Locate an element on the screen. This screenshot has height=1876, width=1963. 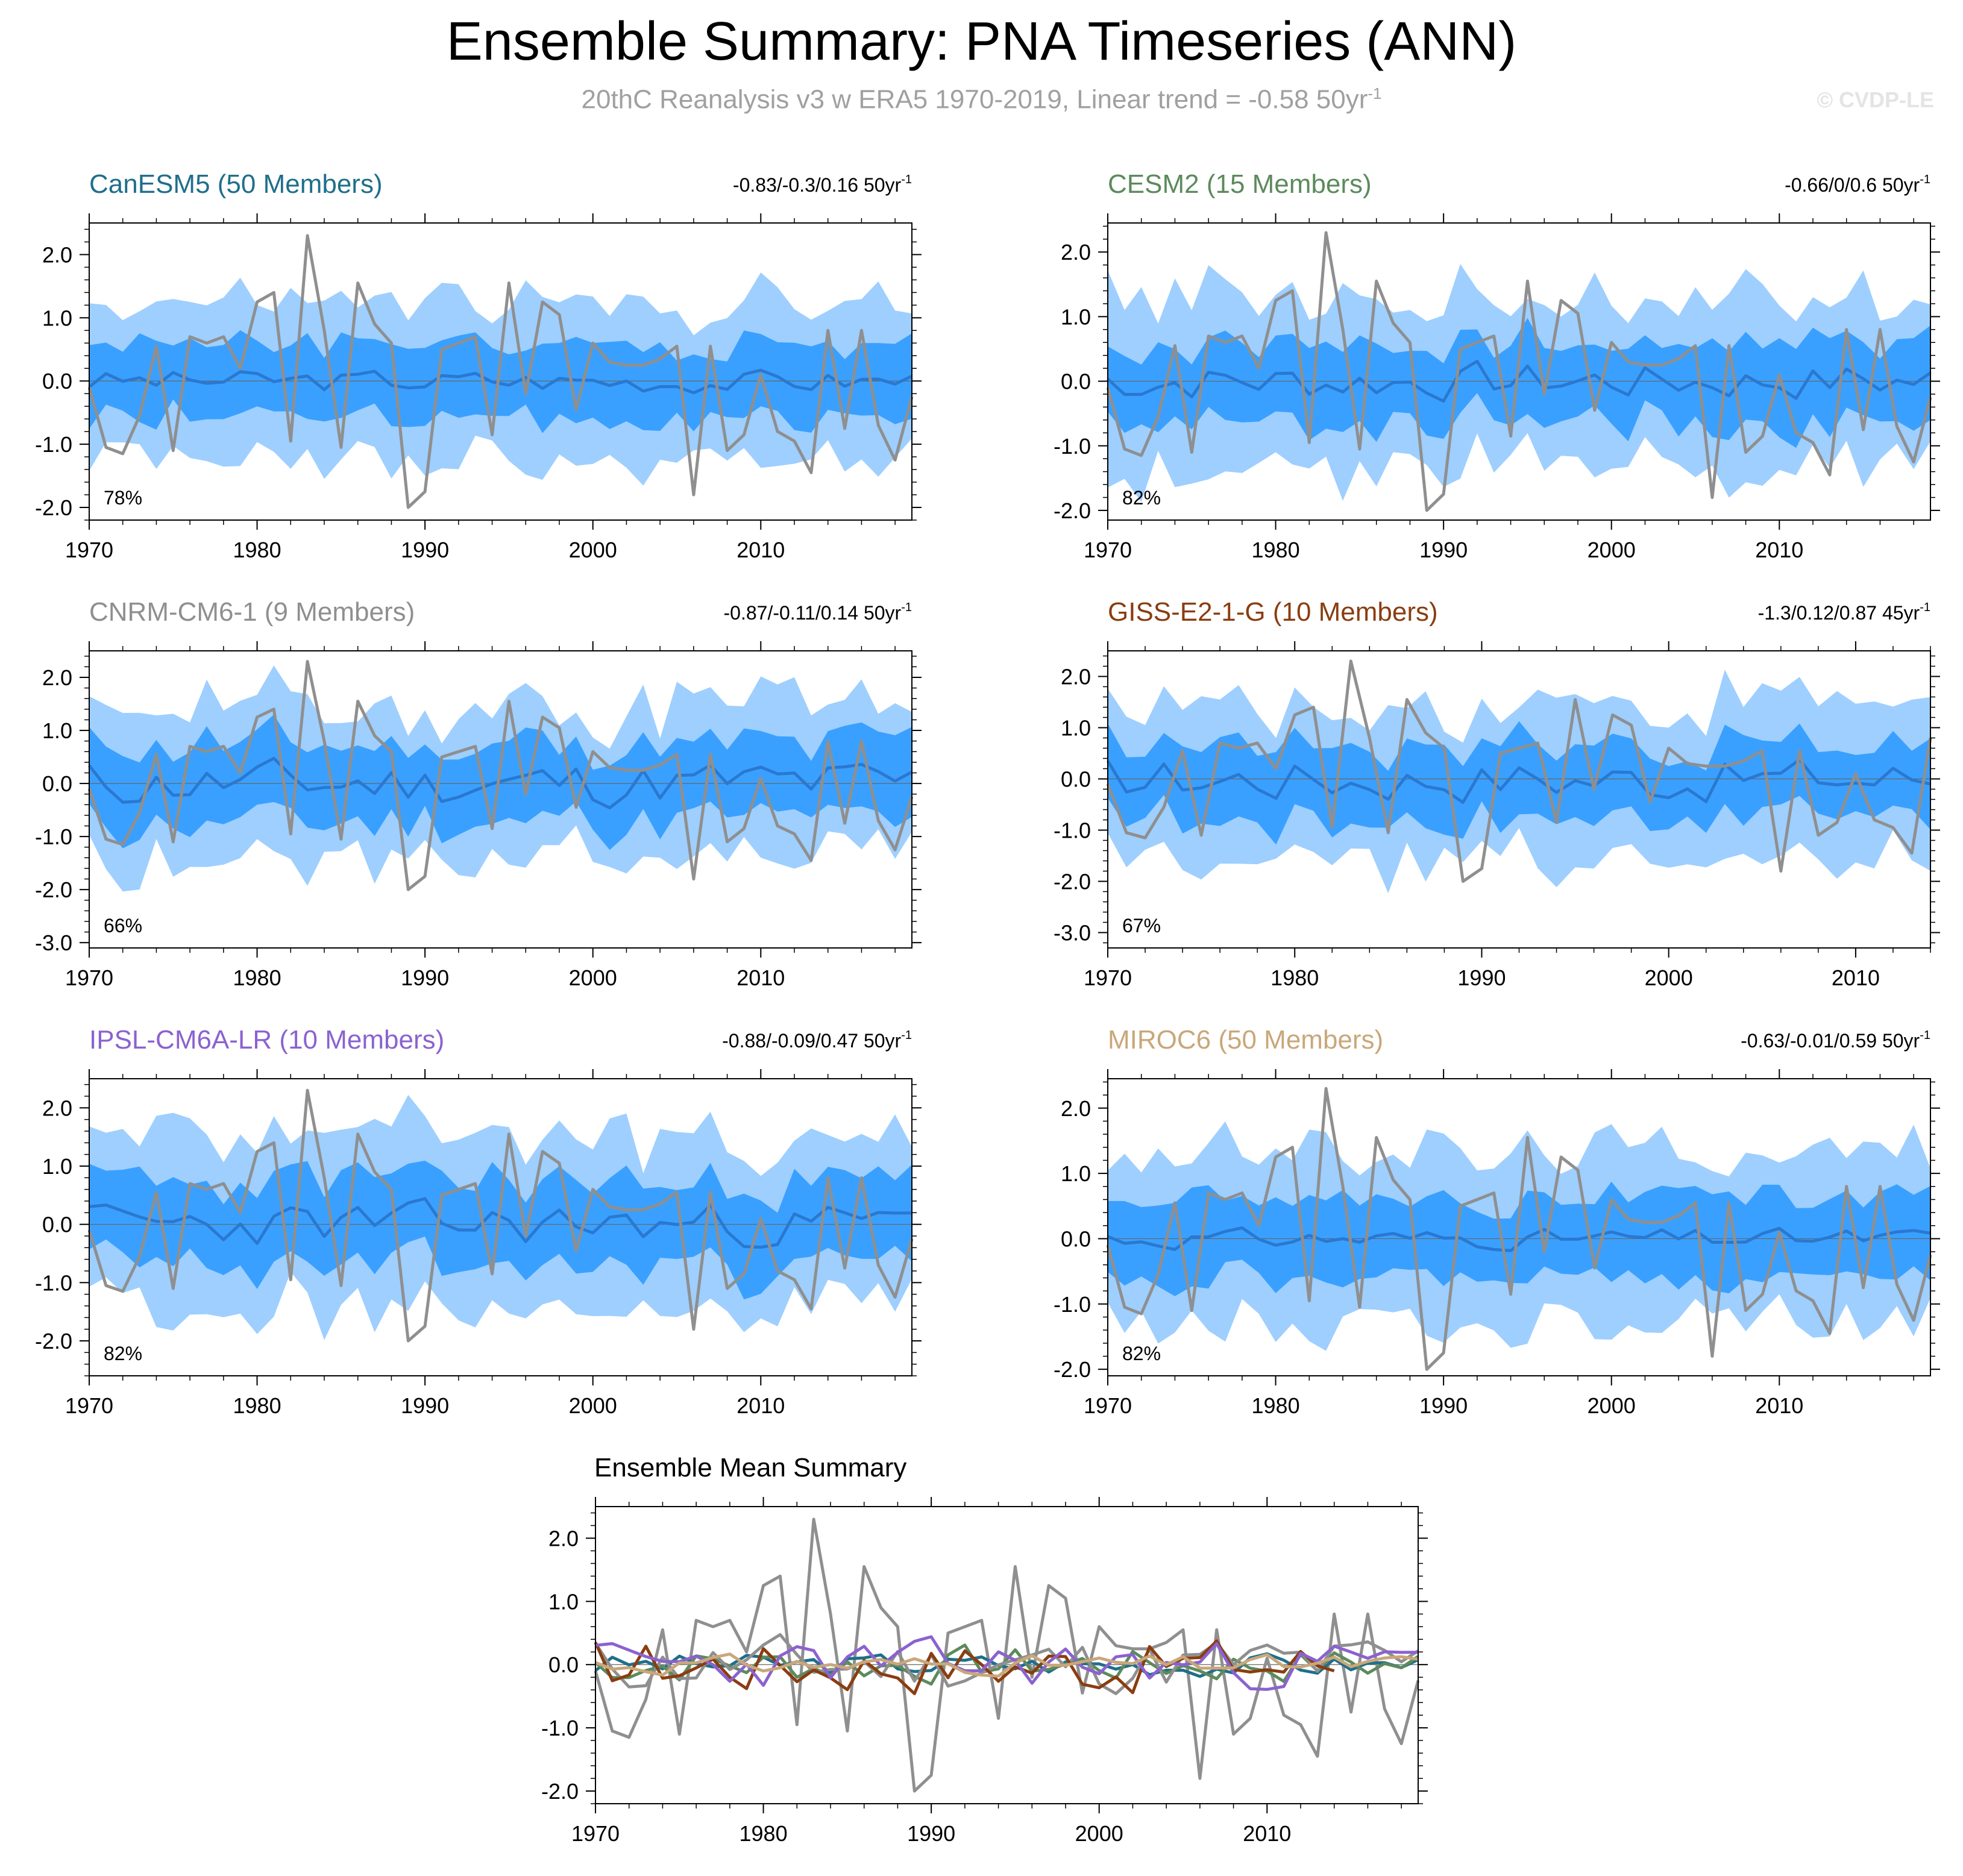
panel-trend-label: -0.88/-0.09/0.47 50yr-1 is located at coordinates (817, 1040).